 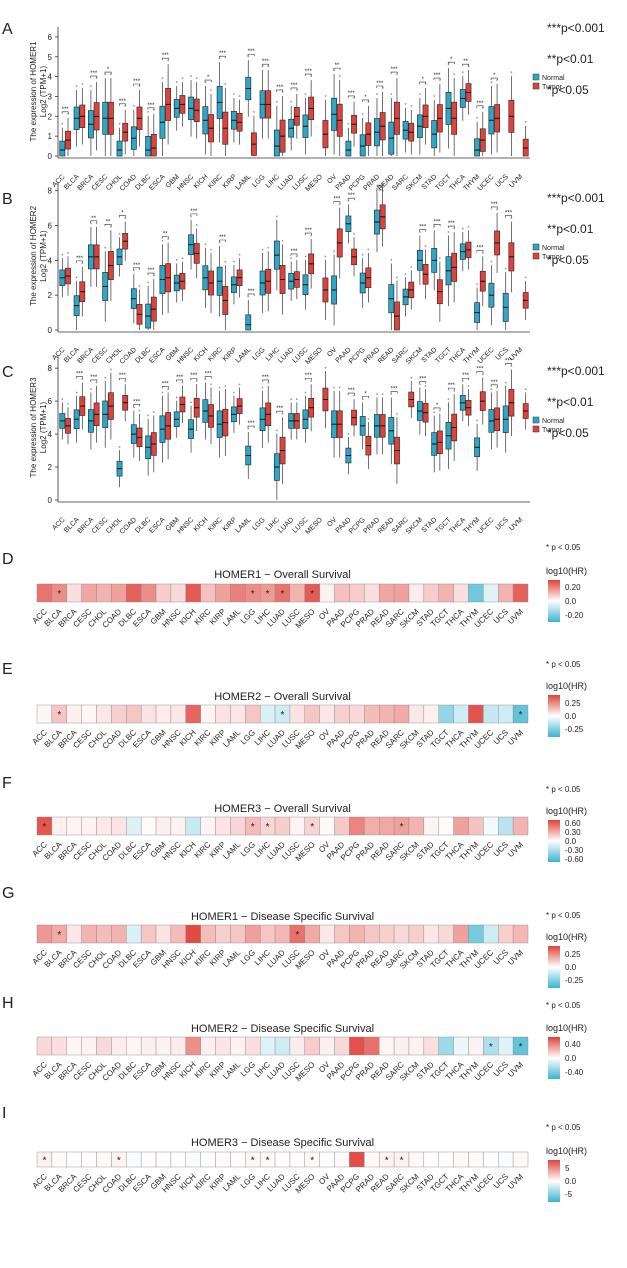 What do you see at coordinates (553, 78) in the screenshot?
I see `legend-label-normal: Normal` at bounding box center [553, 78].